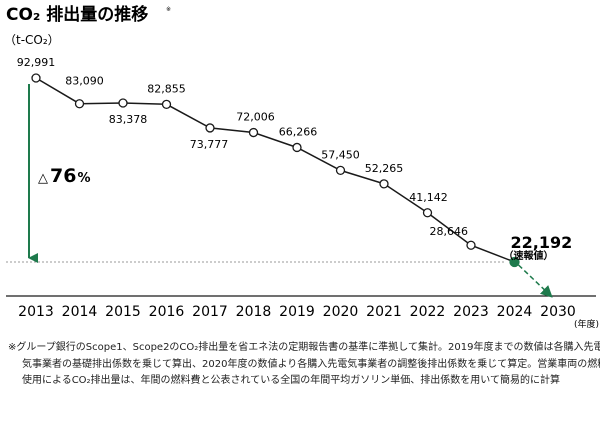 The width and height of the screenshot is (600, 422). Describe the element at coordinates (123, 103) in the screenshot. I see `data-point-2015` at that location.